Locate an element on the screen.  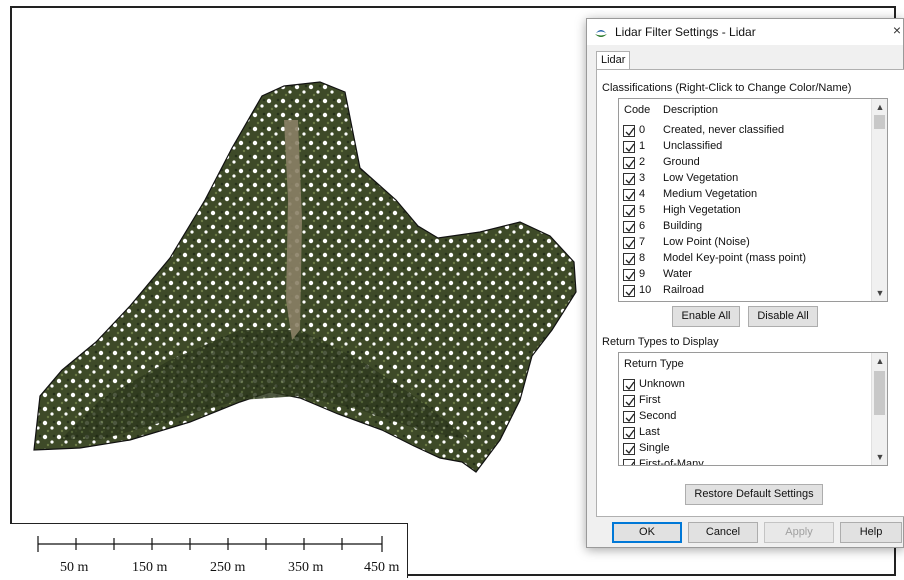
scale-bar: 50 m 150 m 250 m 350 m 450 m is located at coordinates (209, 550).